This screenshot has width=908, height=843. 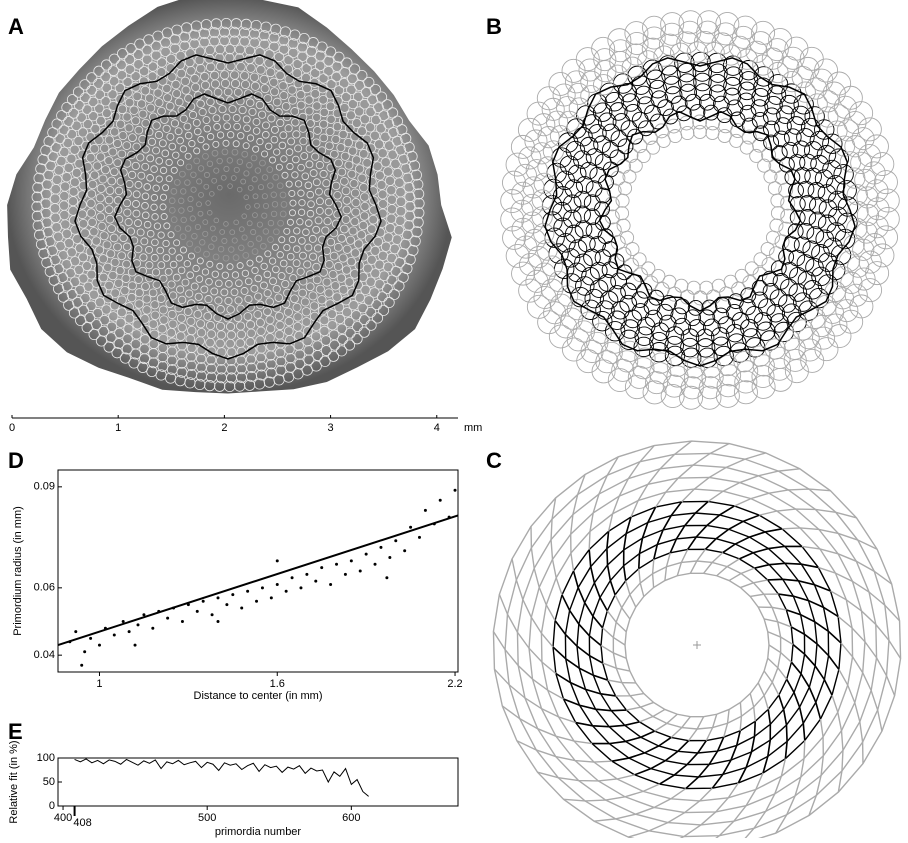 I want to click on scale-tick-label: 3, so click(x=331, y=428).